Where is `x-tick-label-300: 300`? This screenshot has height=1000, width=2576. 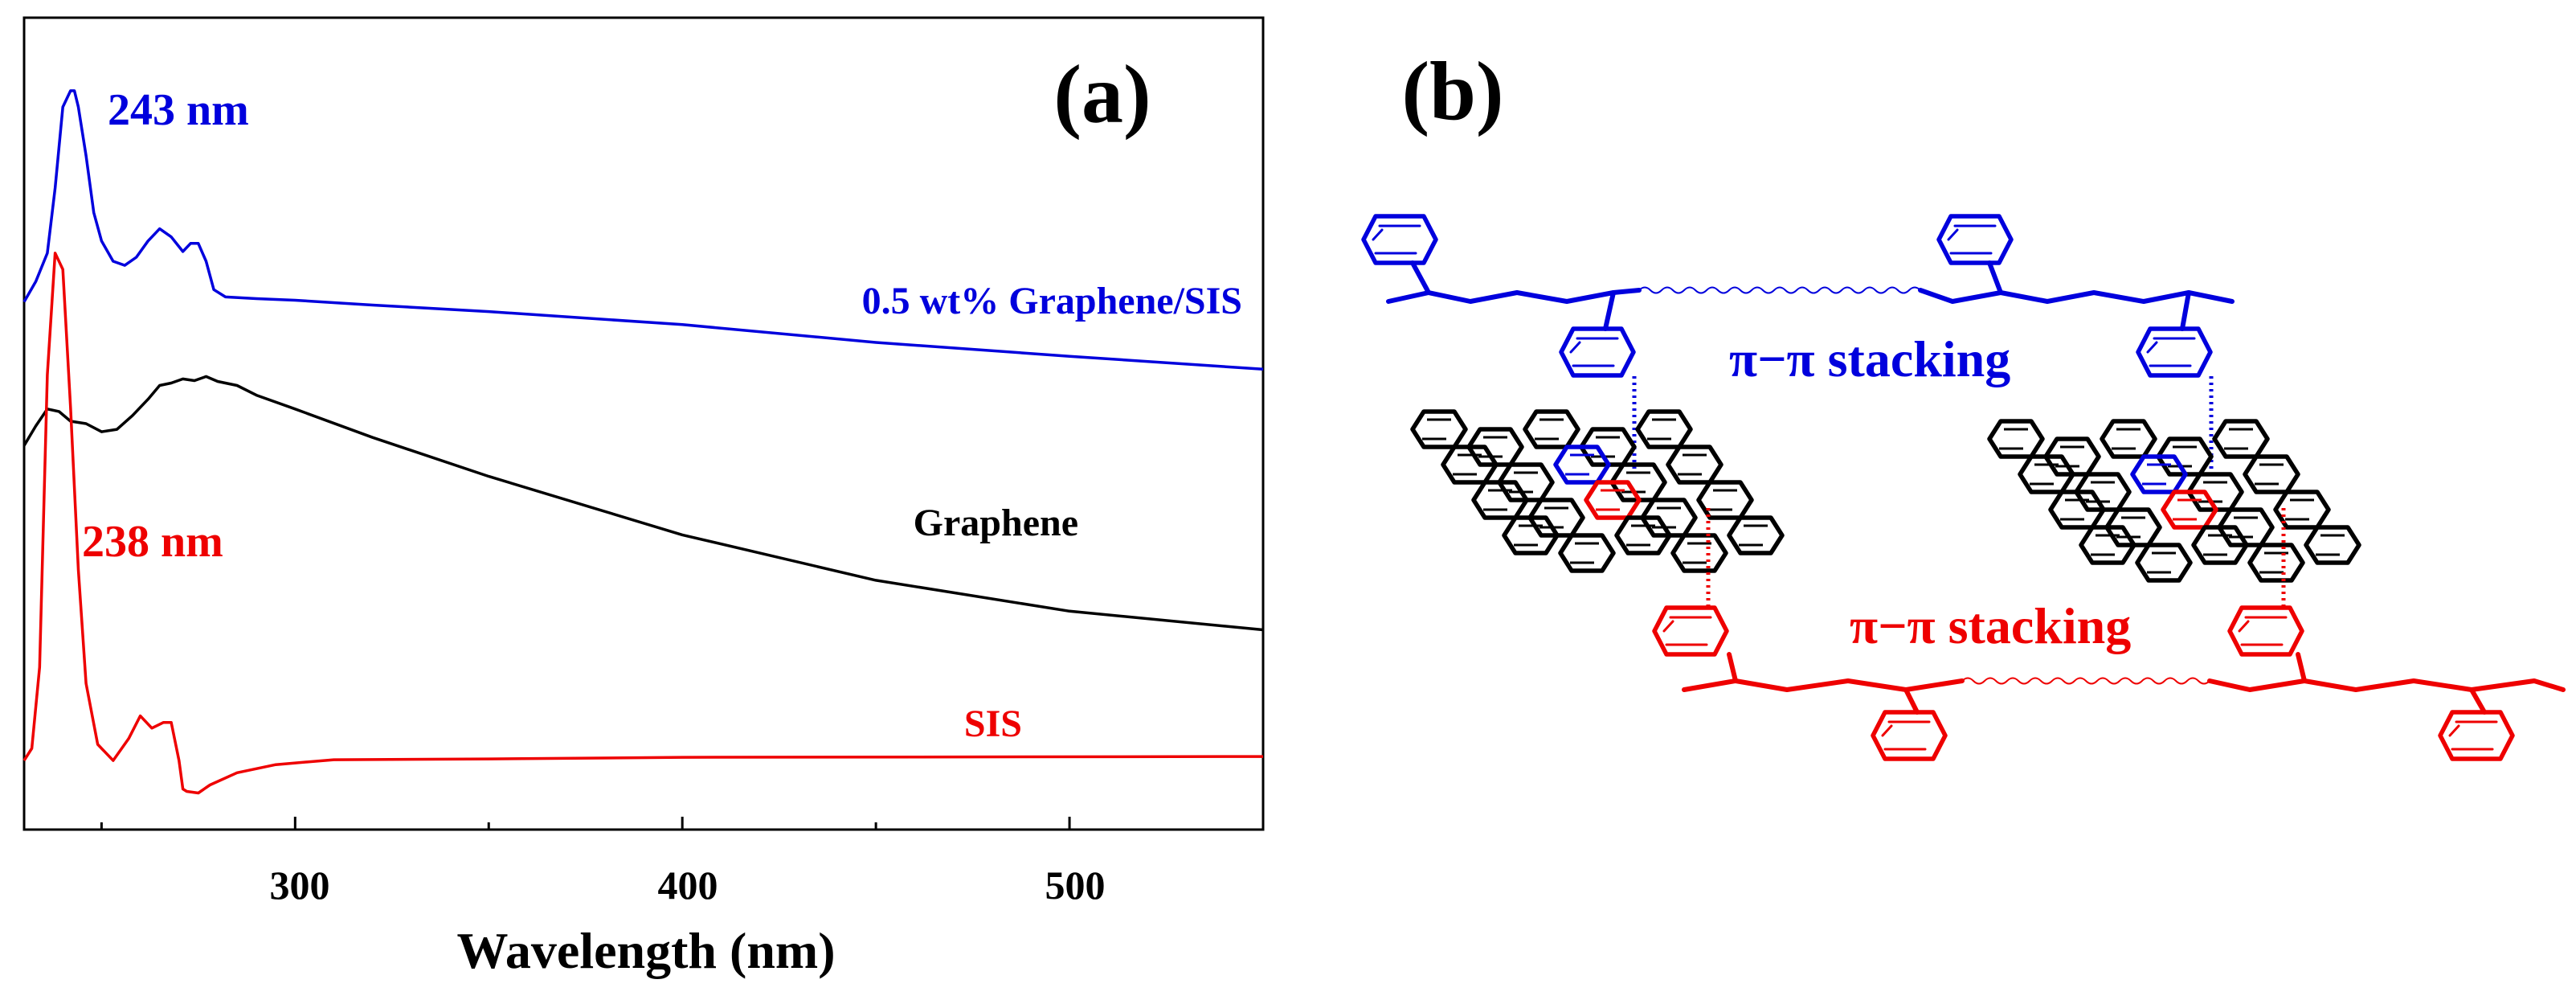 x-tick-label-300: 300 is located at coordinates (300, 885).